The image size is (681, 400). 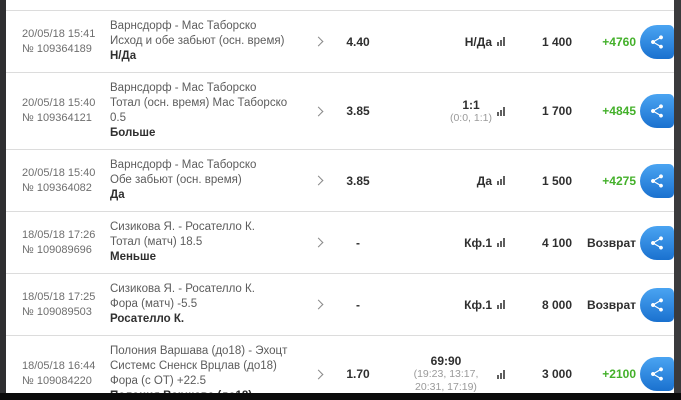 I want to click on bet-date-col: 20/05/18 15:40 № 109364082, so click(x=66, y=181).